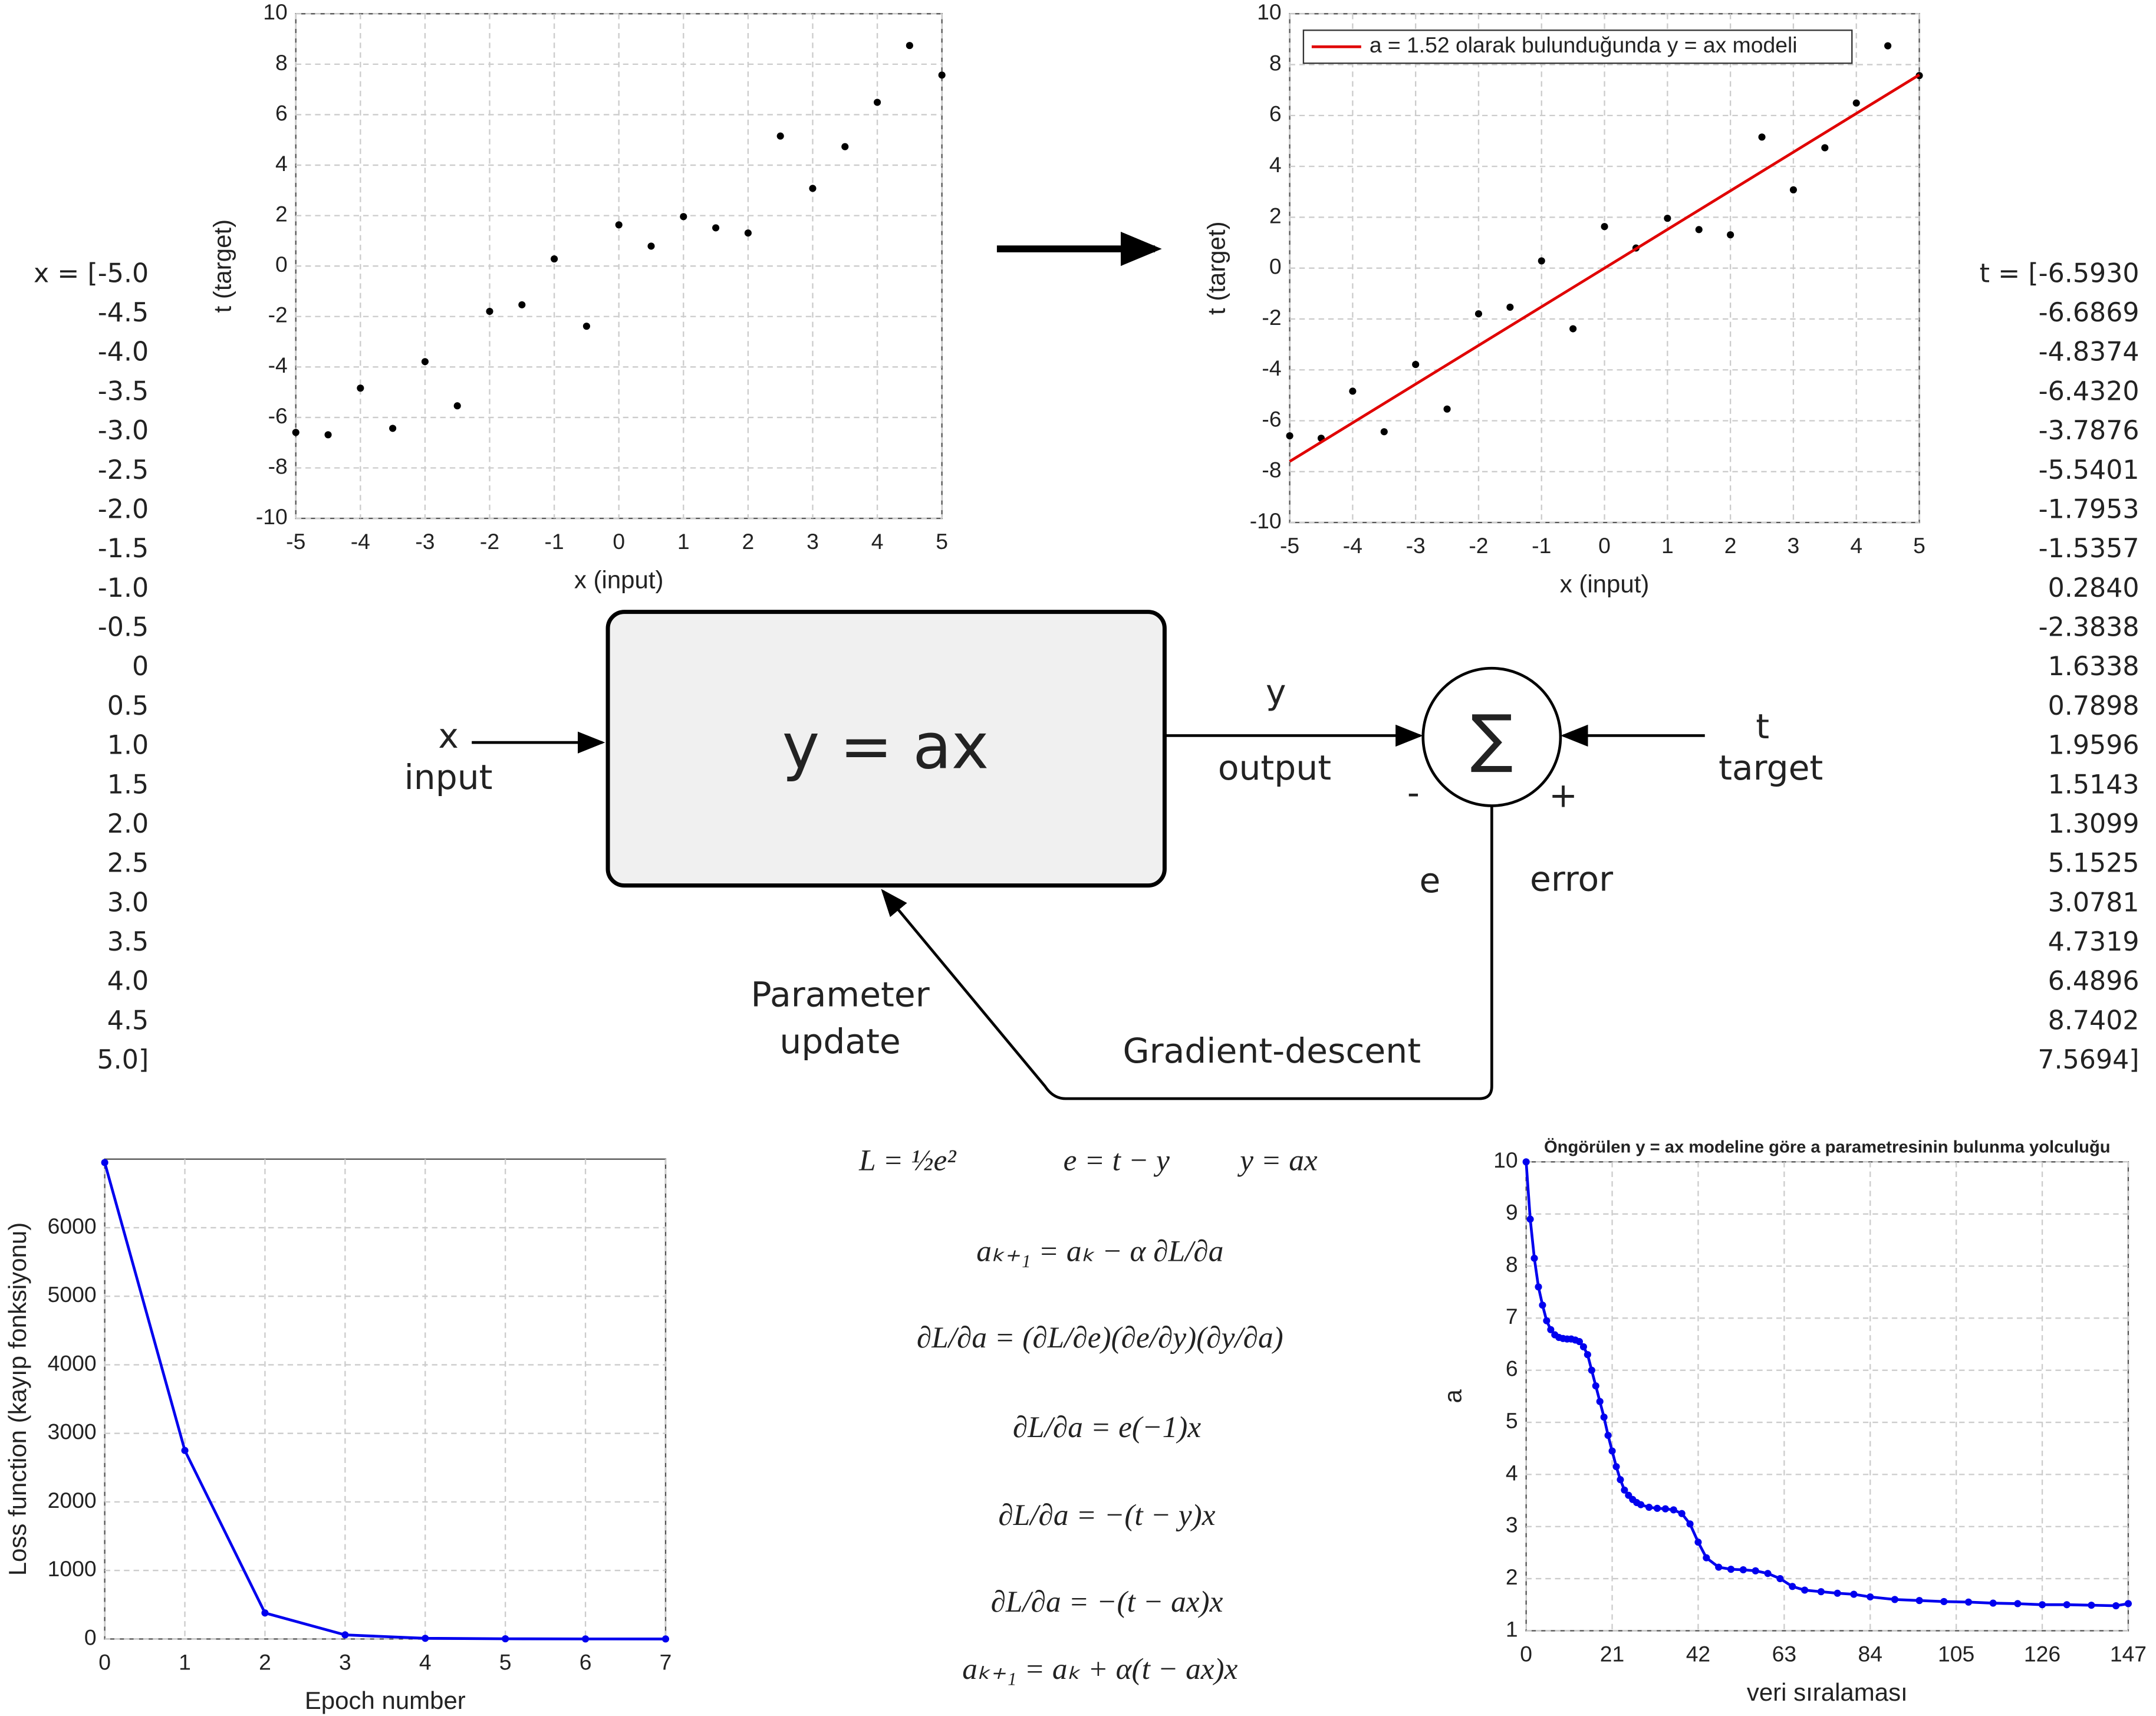 The width and height of the screenshot is (2156, 1716). Describe the element at coordinates (123, 1060) in the screenshot. I see `x-list-item: 5.0]` at that location.